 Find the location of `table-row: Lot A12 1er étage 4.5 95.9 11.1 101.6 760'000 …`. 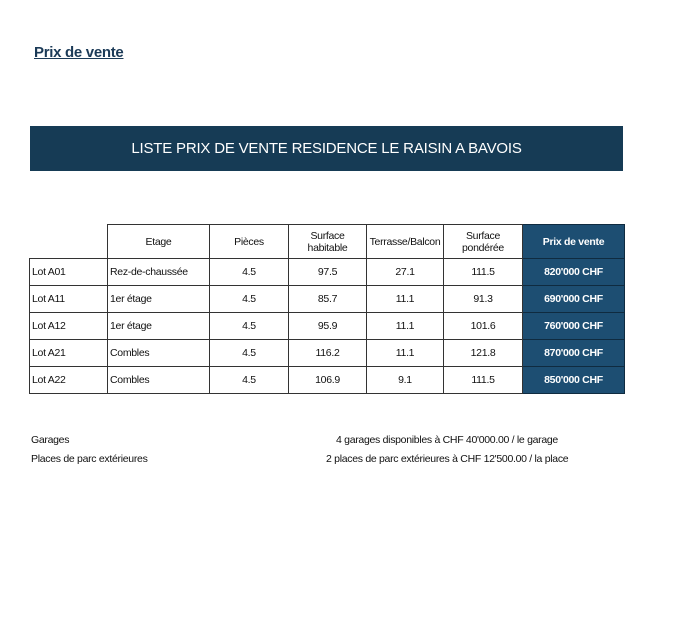

table-row: Lot A12 1er étage 4.5 95.9 11.1 101.6 760'000 … is located at coordinates (327, 326).